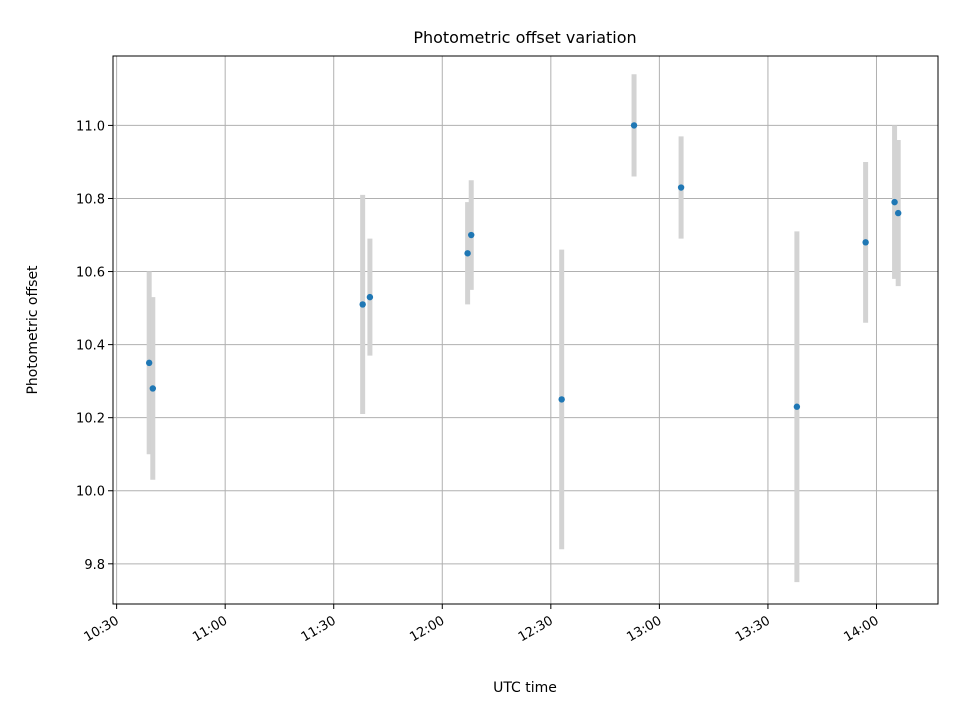 The width and height of the screenshot is (960, 720). Describe the element at coordinates (644, 629) in the screenshot. I see `x-tick-label: 13:00` at that location.